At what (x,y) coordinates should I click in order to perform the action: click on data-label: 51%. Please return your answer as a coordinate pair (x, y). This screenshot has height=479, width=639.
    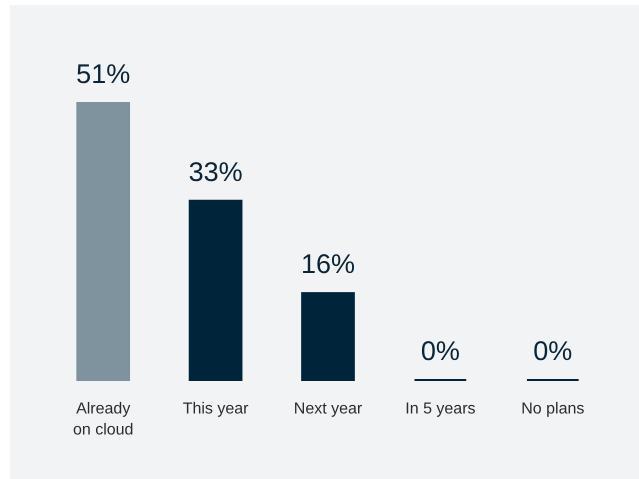
    Looking at the image, I should click on (103, 74).